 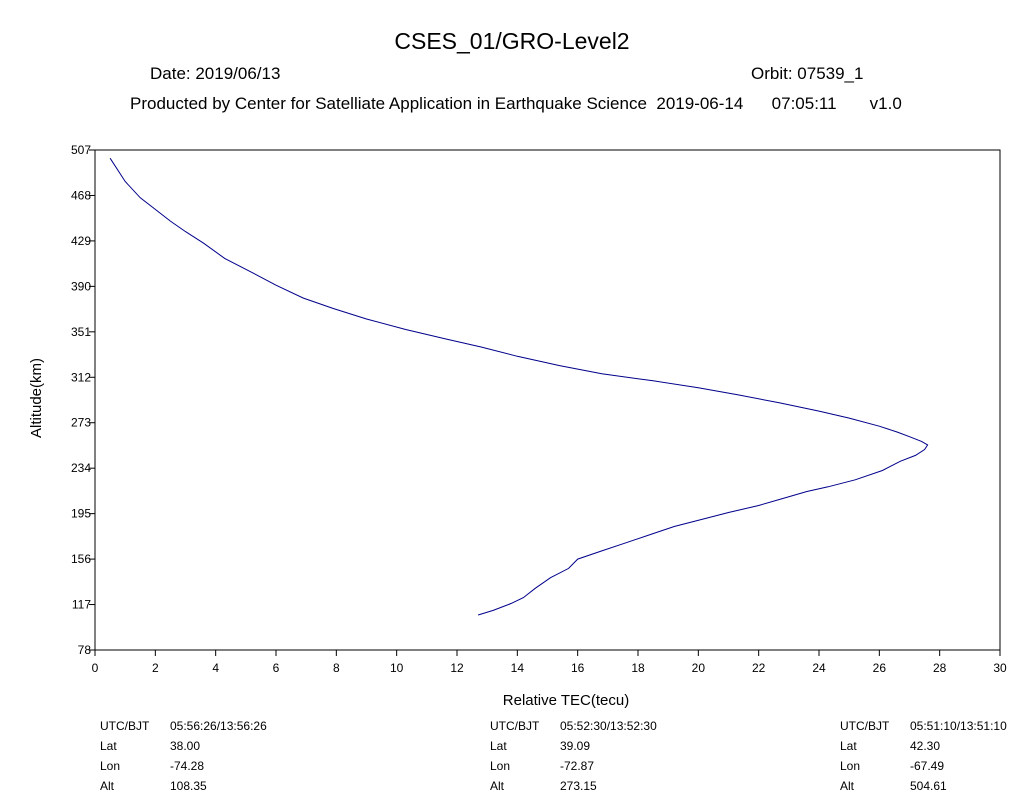 What do you see at coordinates (95, 668) in the screenshot?
I see `x-tick-label: 0` at bounding box center [95, 668].